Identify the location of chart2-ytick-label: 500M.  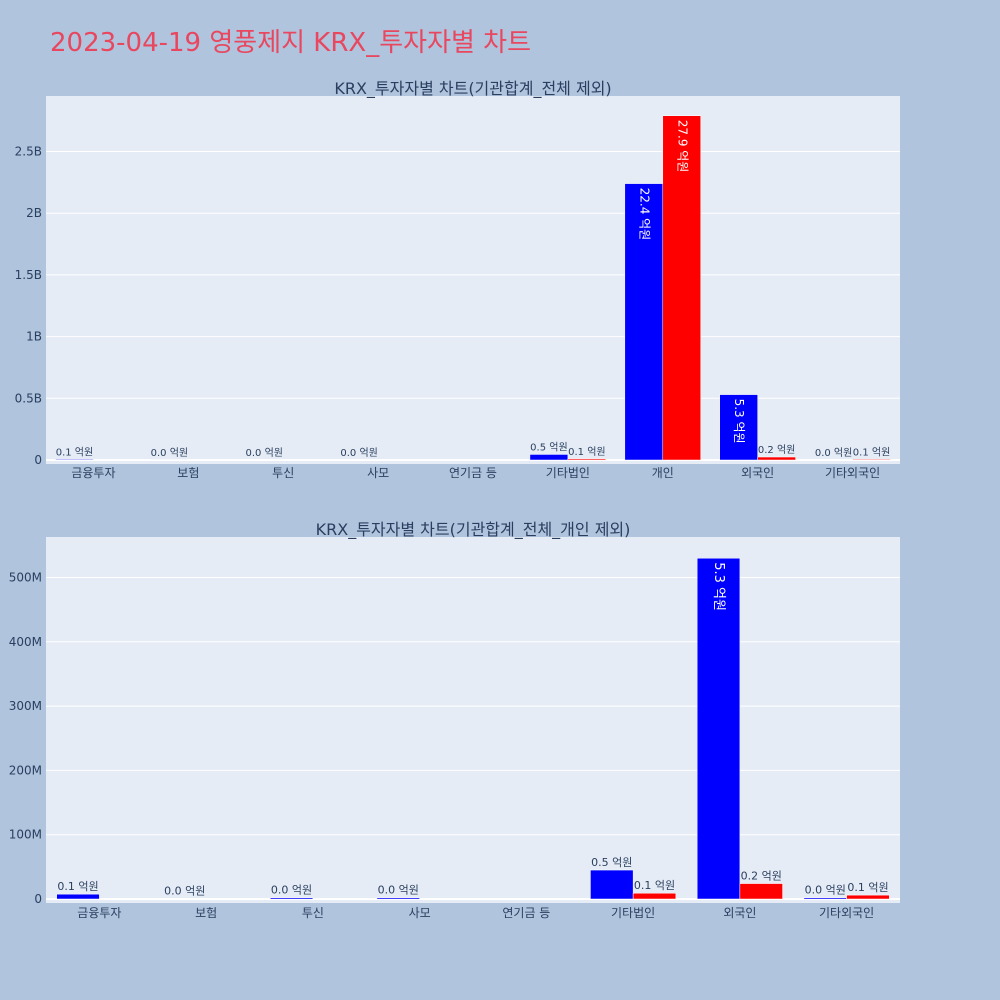
(25, 578).